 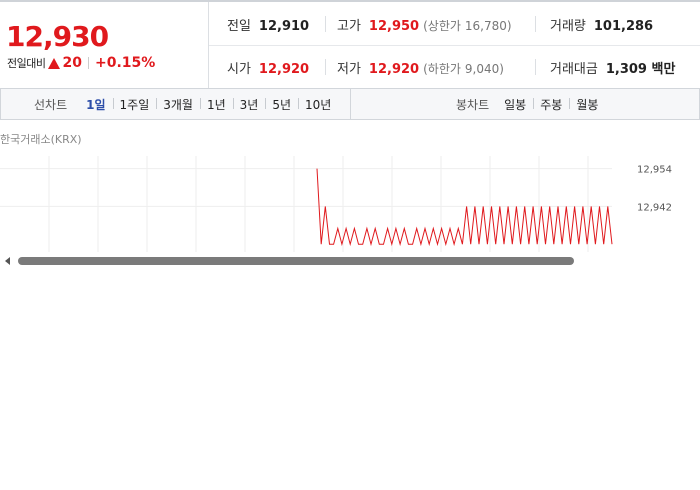 I want to click on tab-weekly: 주봉, so click(x=551, y=104).